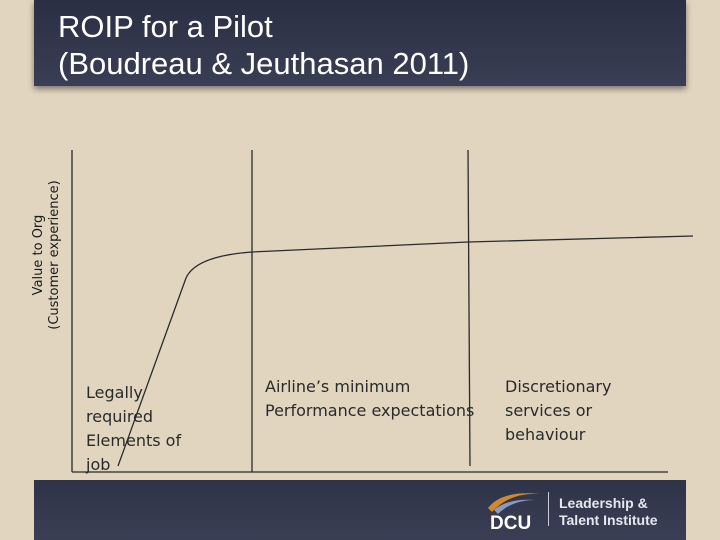 The height and width of the screenshot is (540, 720). I want to click on region-label-line: Performance expectations, so click(370, 410).